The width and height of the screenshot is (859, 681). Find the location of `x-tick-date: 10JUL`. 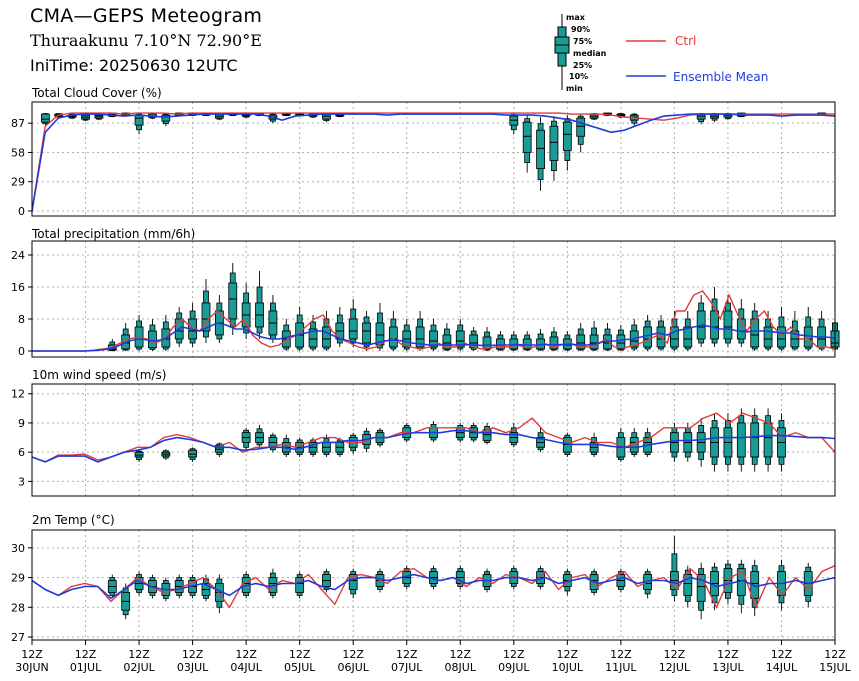

x-tick-date: 10JUL is located at coordinates (568, 667).